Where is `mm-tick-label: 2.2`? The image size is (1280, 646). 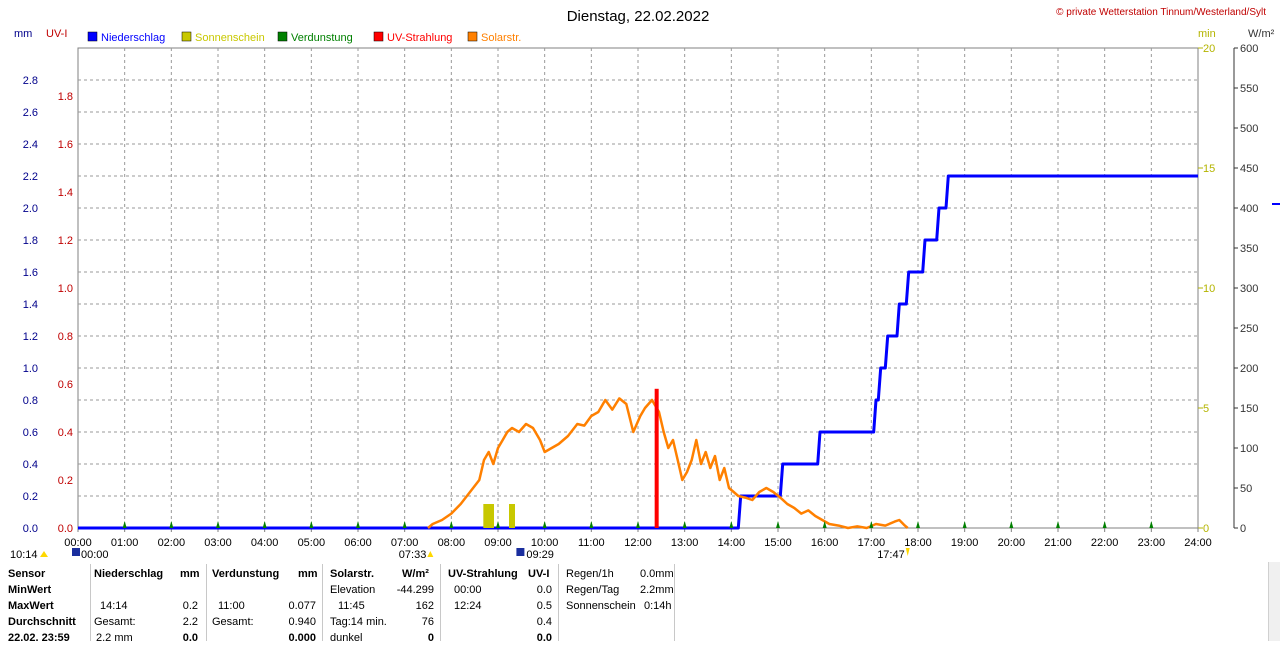 mm-tick-label: 2.2 is located at coordinates (30, 177).